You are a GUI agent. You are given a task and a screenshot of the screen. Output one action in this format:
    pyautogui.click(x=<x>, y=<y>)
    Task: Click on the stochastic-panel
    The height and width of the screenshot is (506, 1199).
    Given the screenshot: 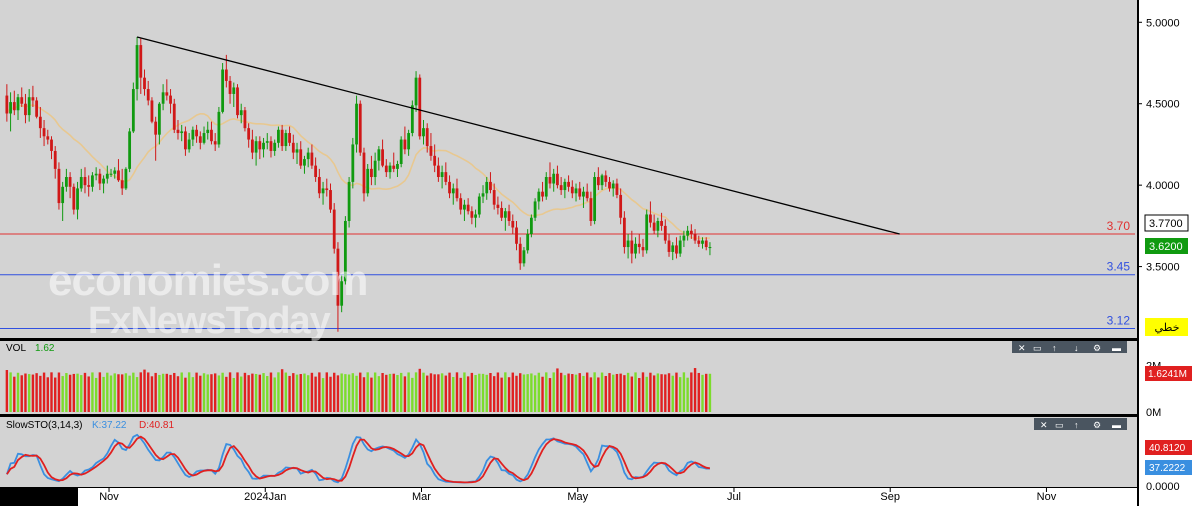 What is the action you would take?
    pyautogui.click(x=568, y=452)
    